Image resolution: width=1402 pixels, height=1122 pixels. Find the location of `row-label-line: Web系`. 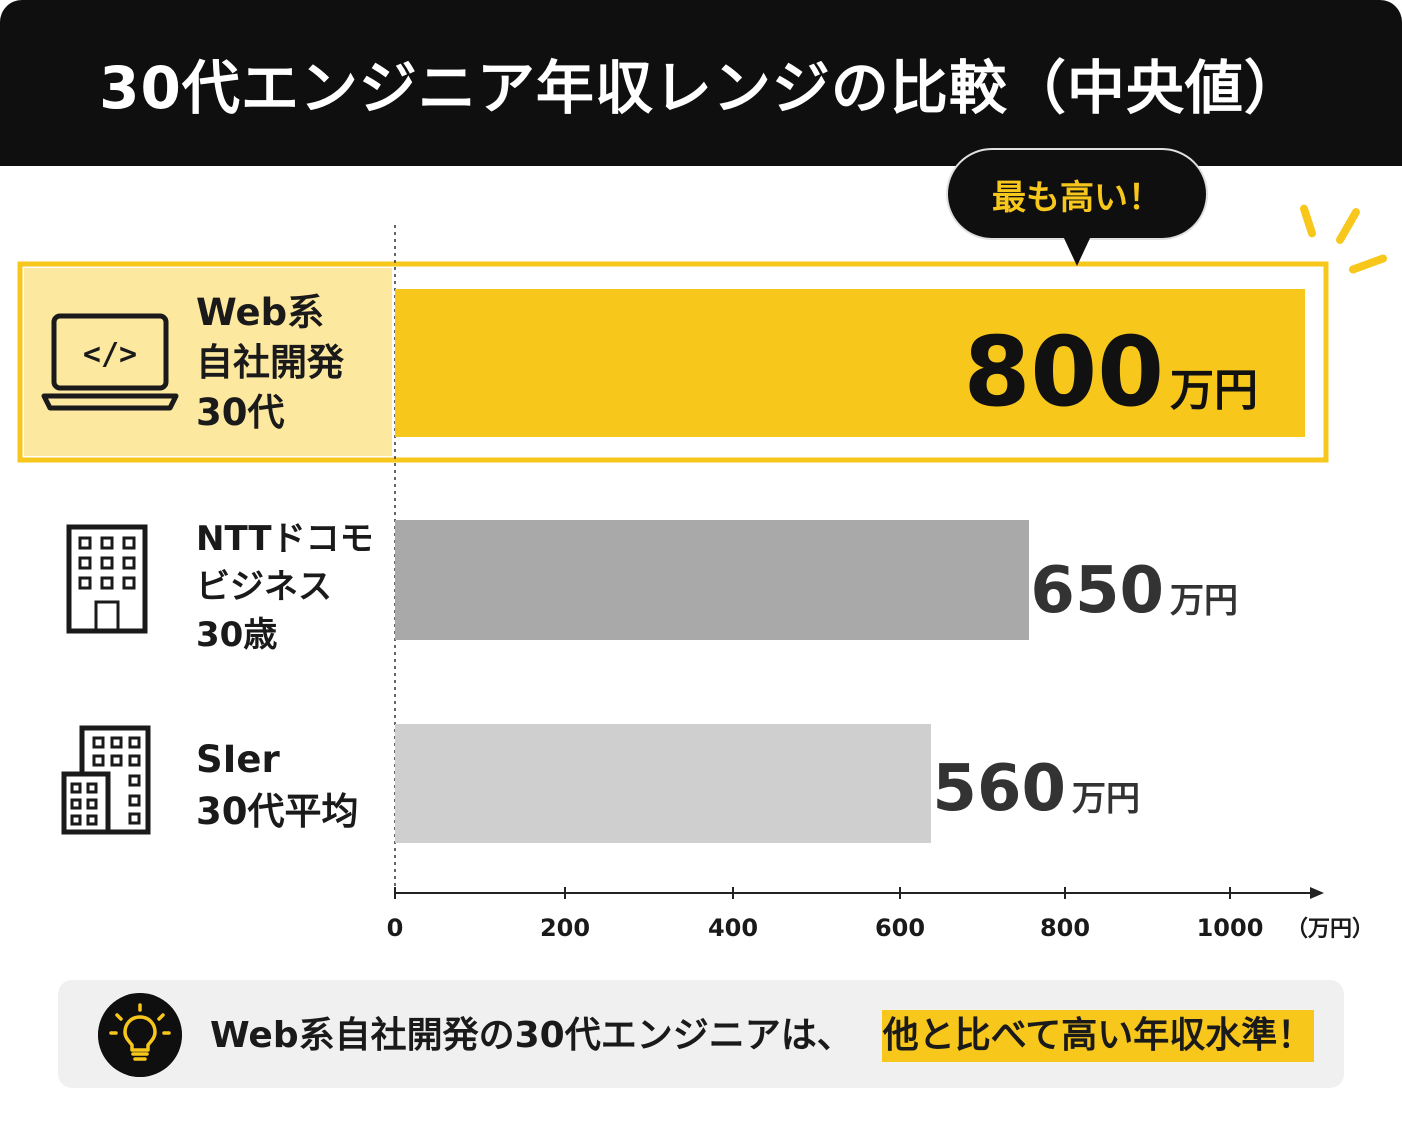

row-label-line: Web系 is located at coordinates (260, 312).